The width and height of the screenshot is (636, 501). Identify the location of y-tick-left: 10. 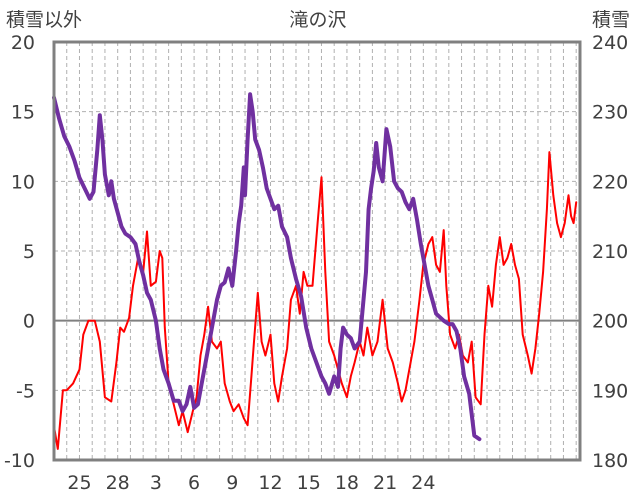
(23, 182).